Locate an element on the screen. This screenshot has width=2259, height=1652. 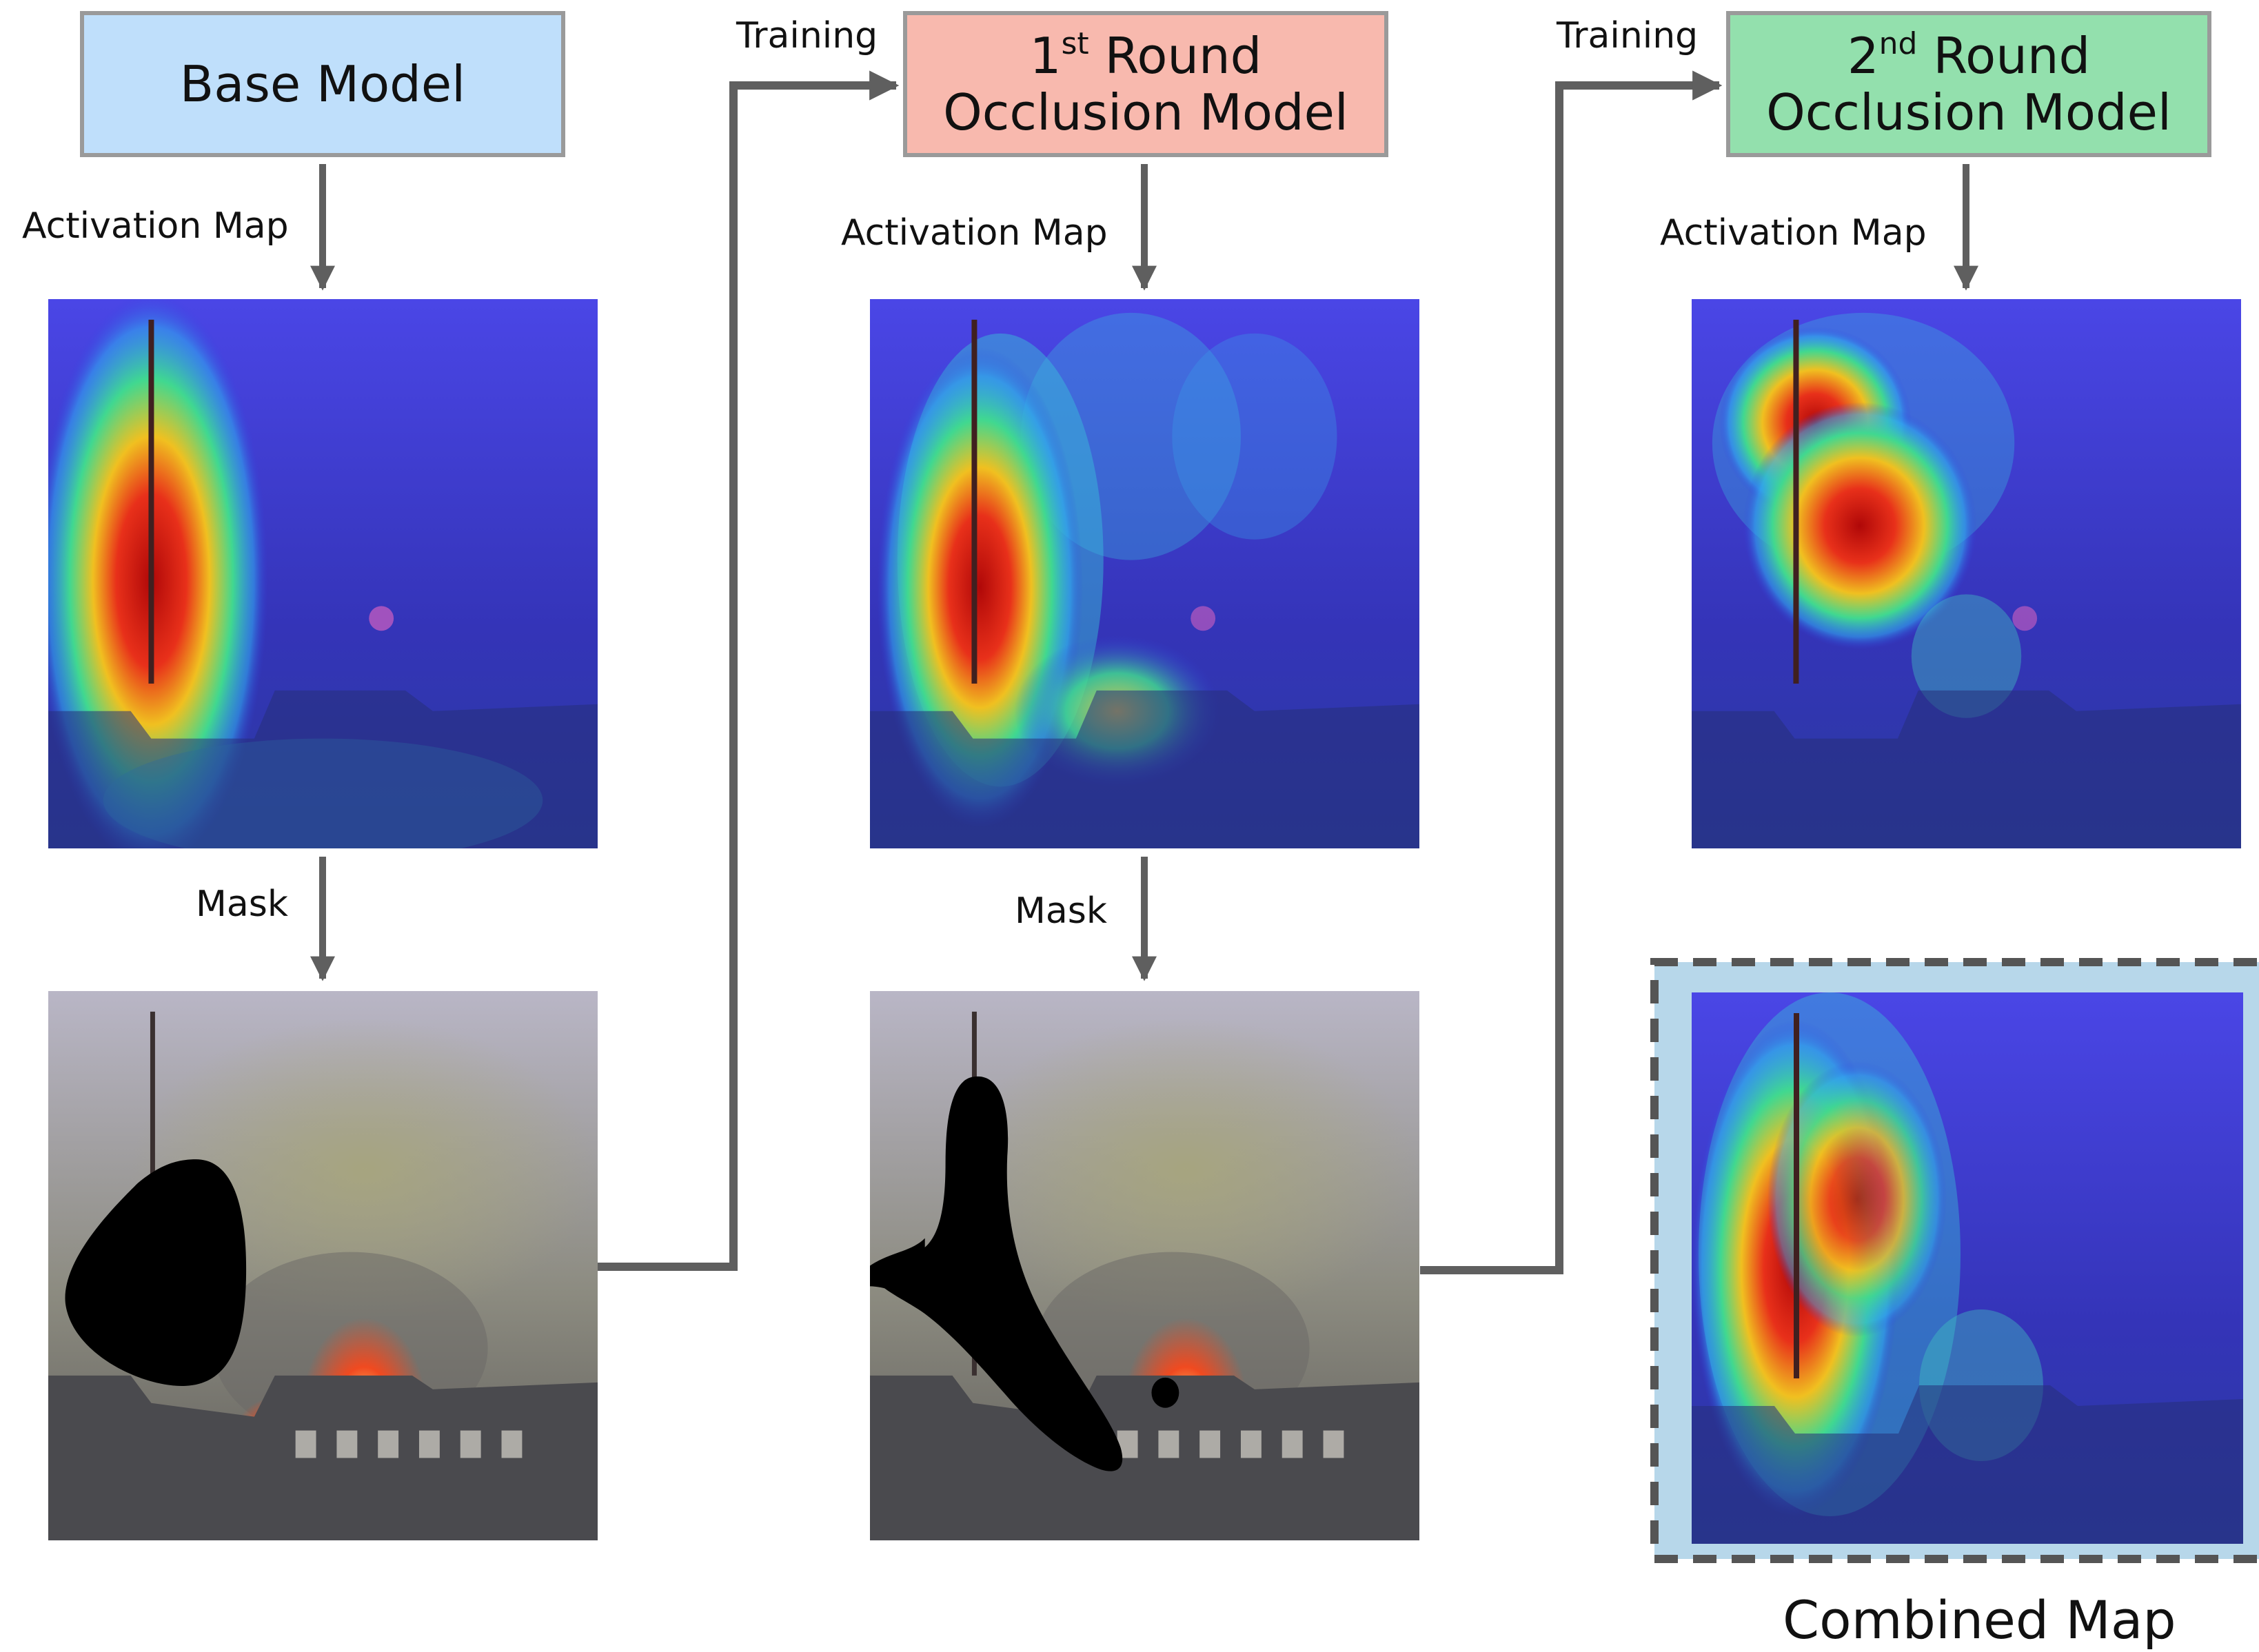
base-model-label: Base Model is located at coordinates (322, 84).